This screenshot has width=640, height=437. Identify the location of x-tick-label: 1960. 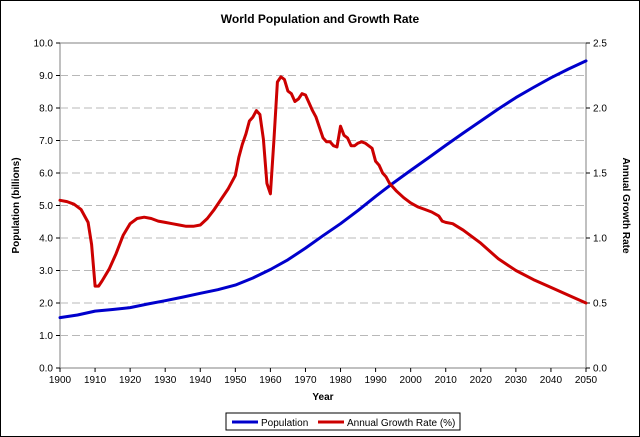
(270, 380).